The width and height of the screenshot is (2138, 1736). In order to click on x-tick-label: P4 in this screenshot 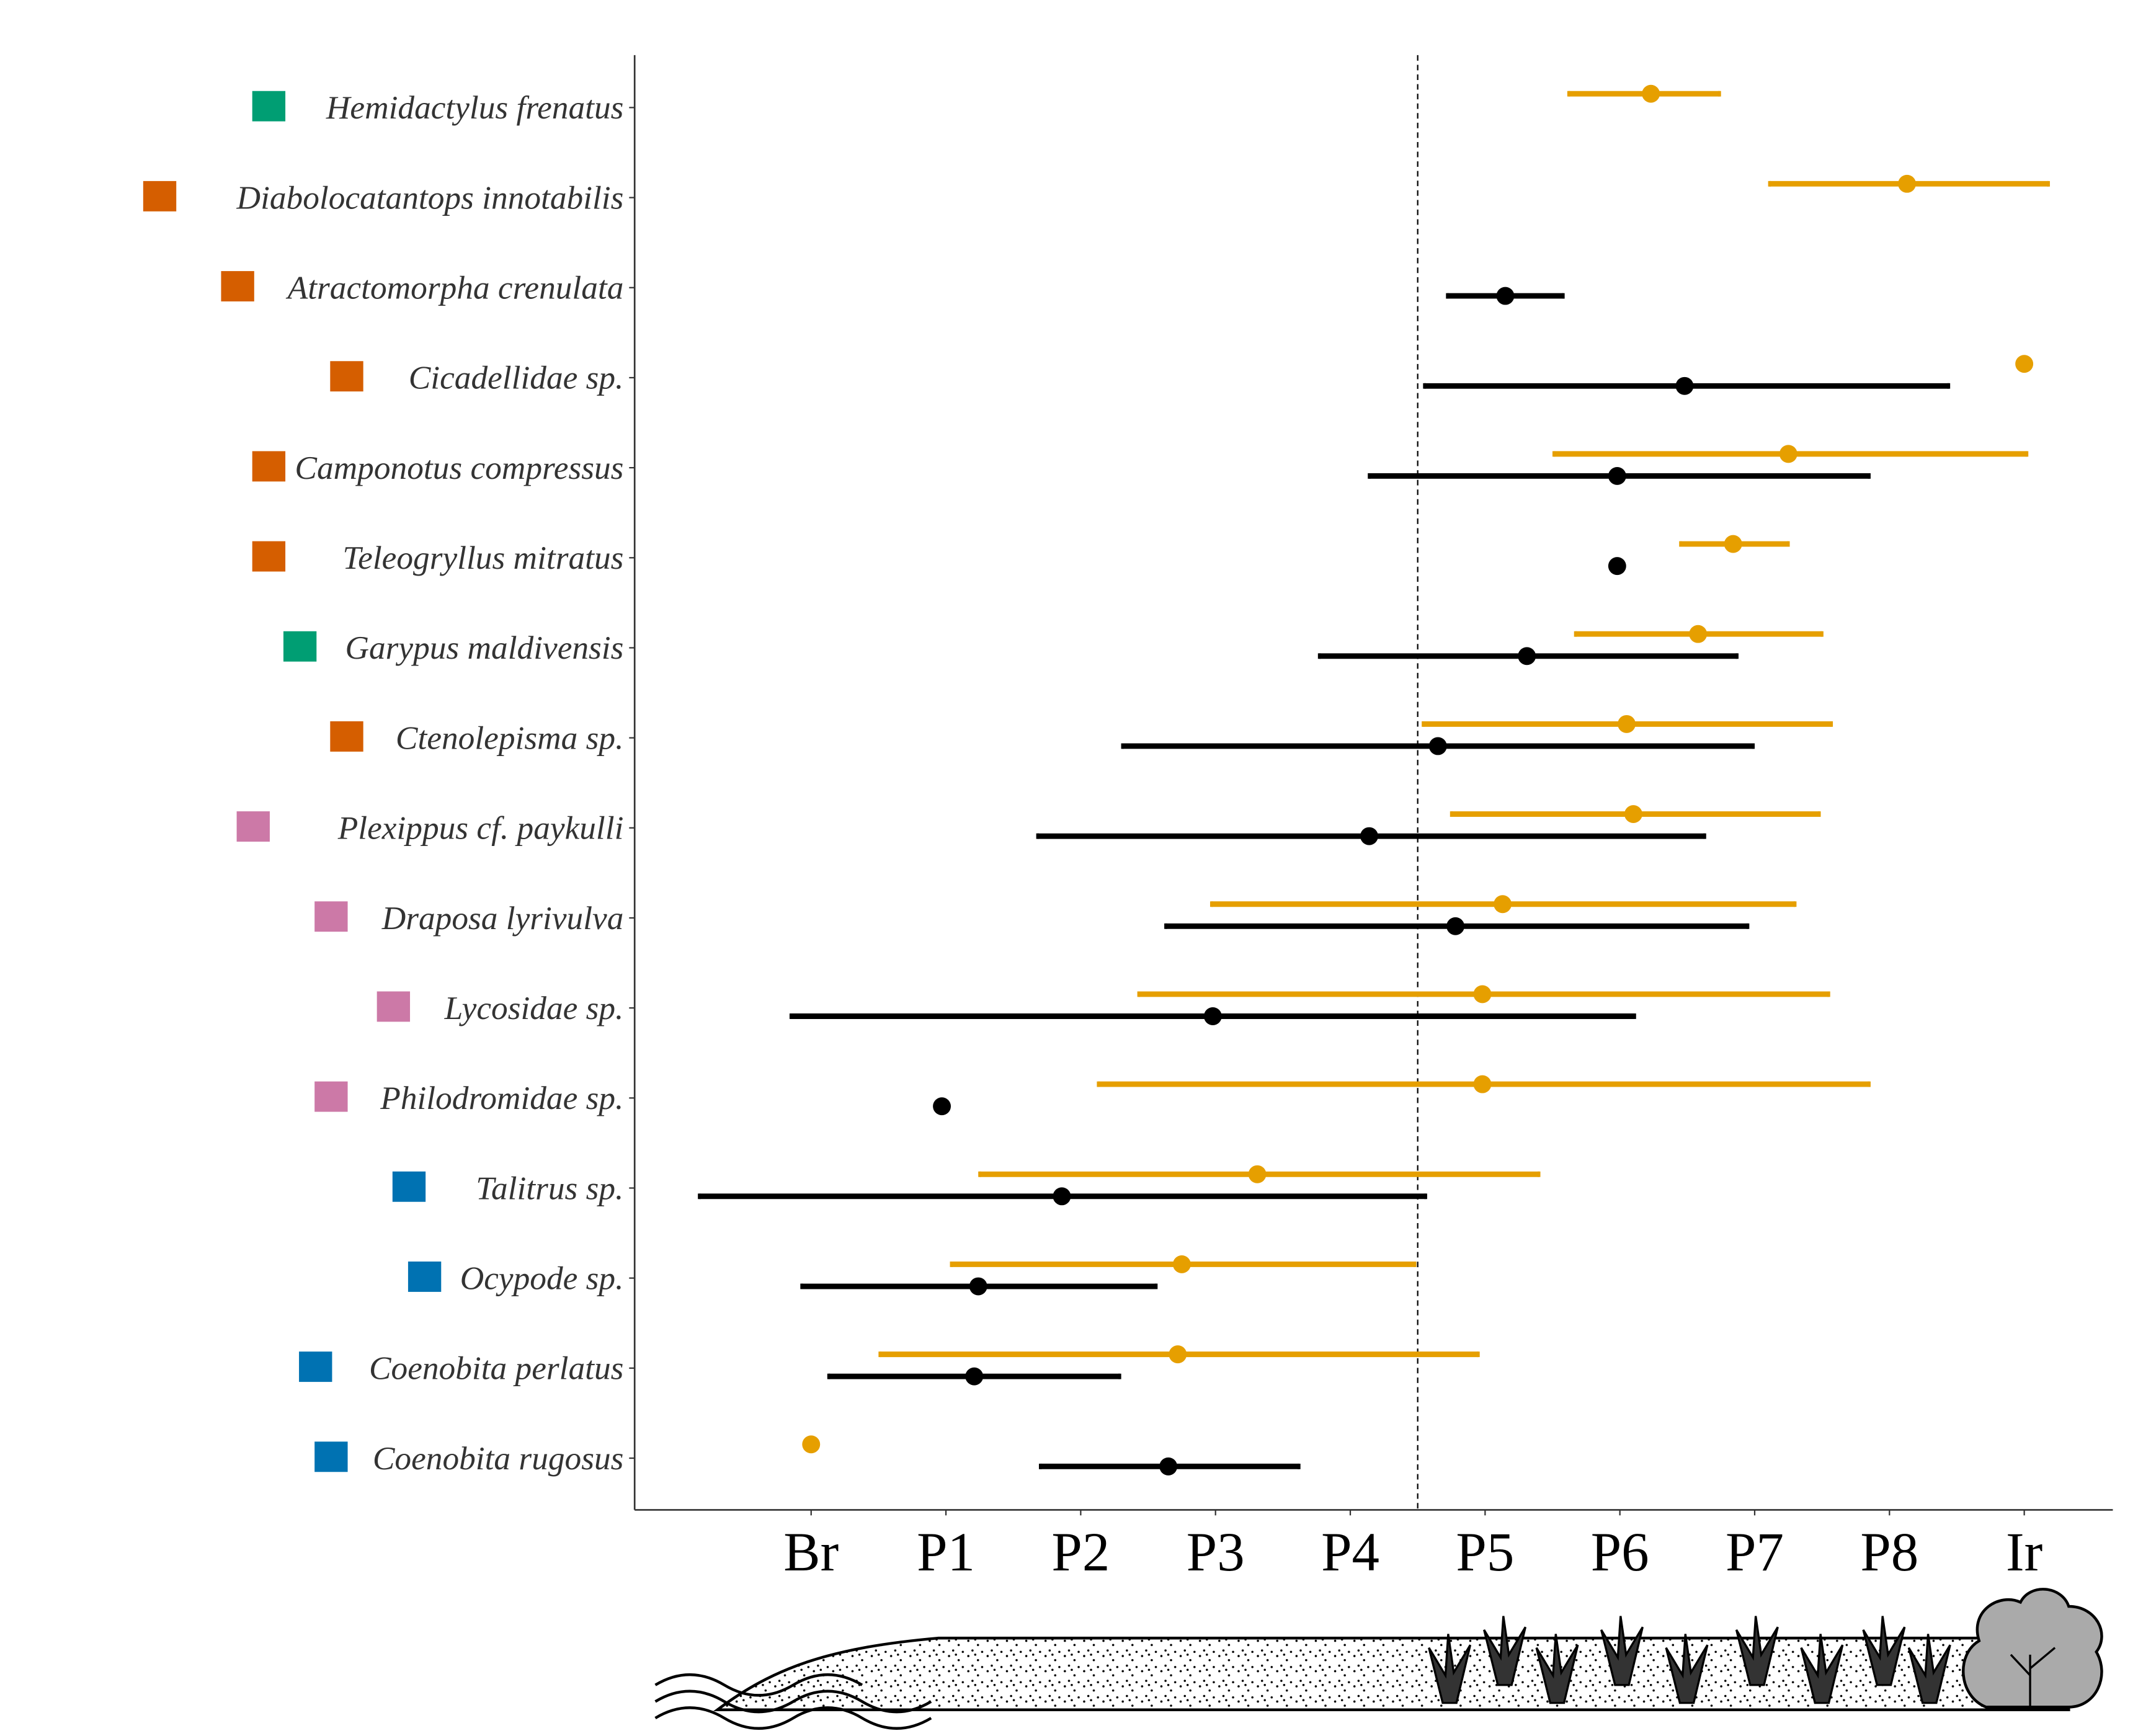, I will do `click(1350, 1552)`.